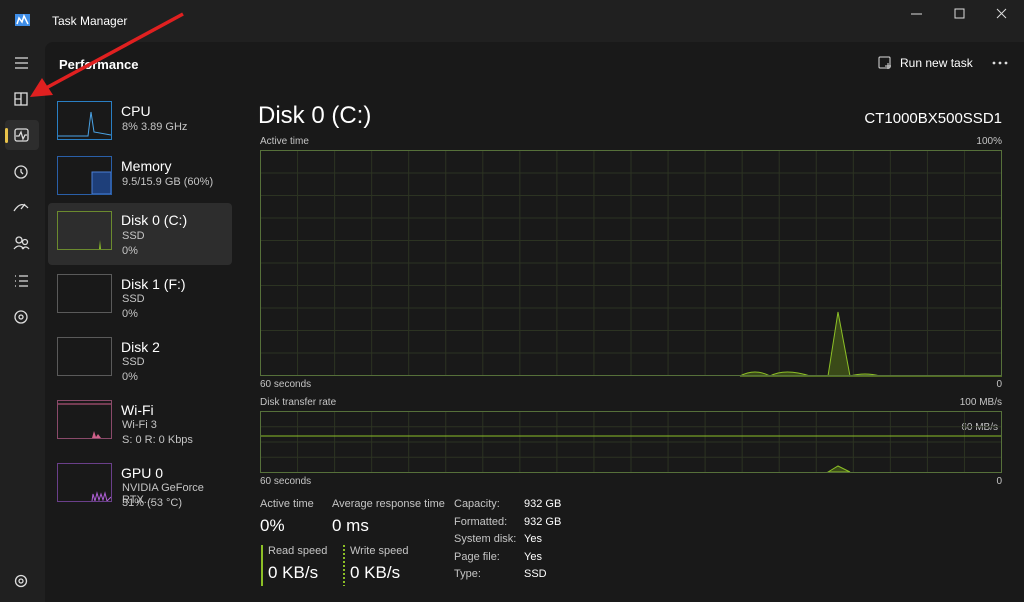 The height and width of the screenshot is (602, 1024). I want to click on property-label: Capacity:, so click(477, 504).